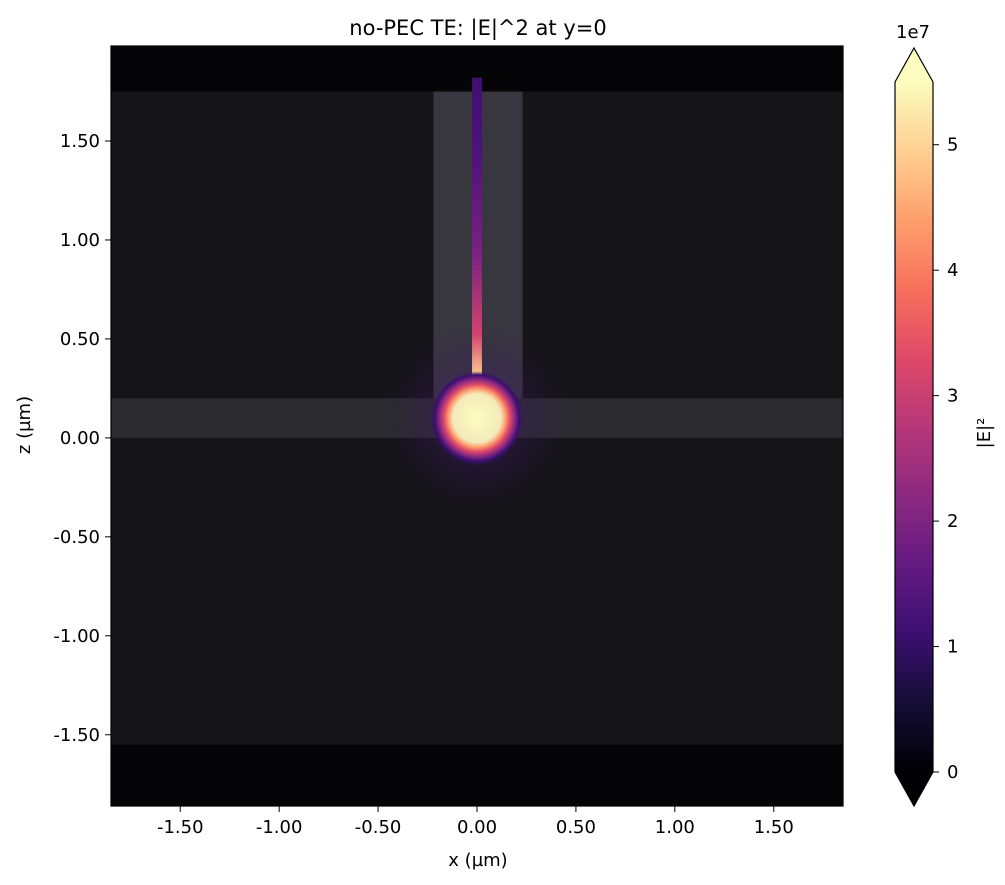  Describe the element at coordinates (774, 827) in the screenshot. I see `x-tick-label: 1.50` at that location.